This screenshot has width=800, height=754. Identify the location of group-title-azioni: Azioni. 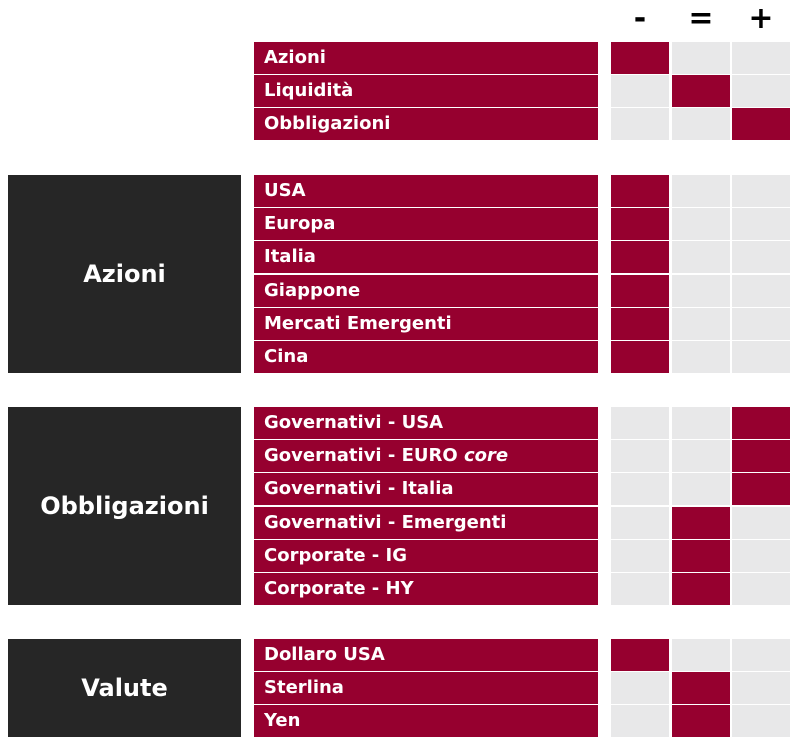
(124, 274).